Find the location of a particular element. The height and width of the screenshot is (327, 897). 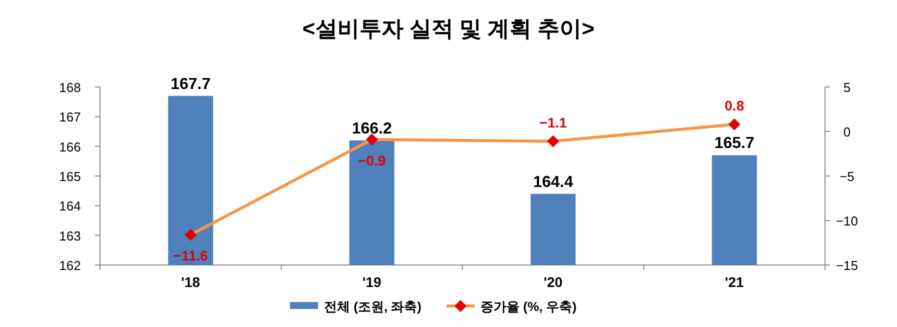

x-tick-label: '19 is located at coordinates (372, 282).